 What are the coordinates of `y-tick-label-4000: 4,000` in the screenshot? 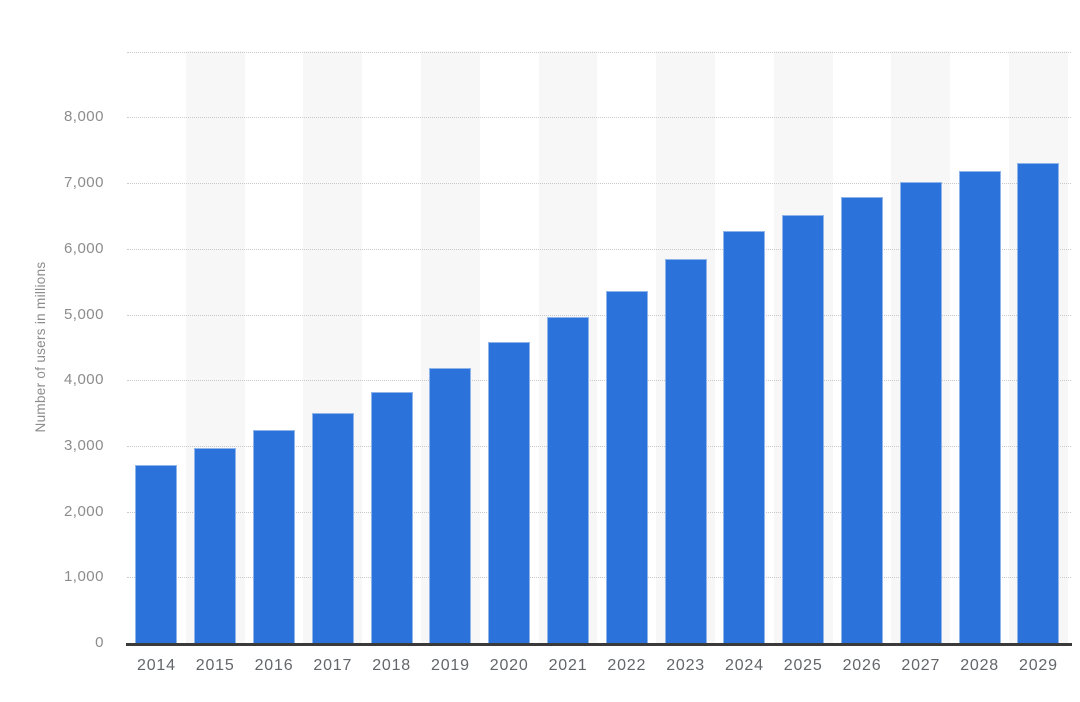 It's located at (83, 380).